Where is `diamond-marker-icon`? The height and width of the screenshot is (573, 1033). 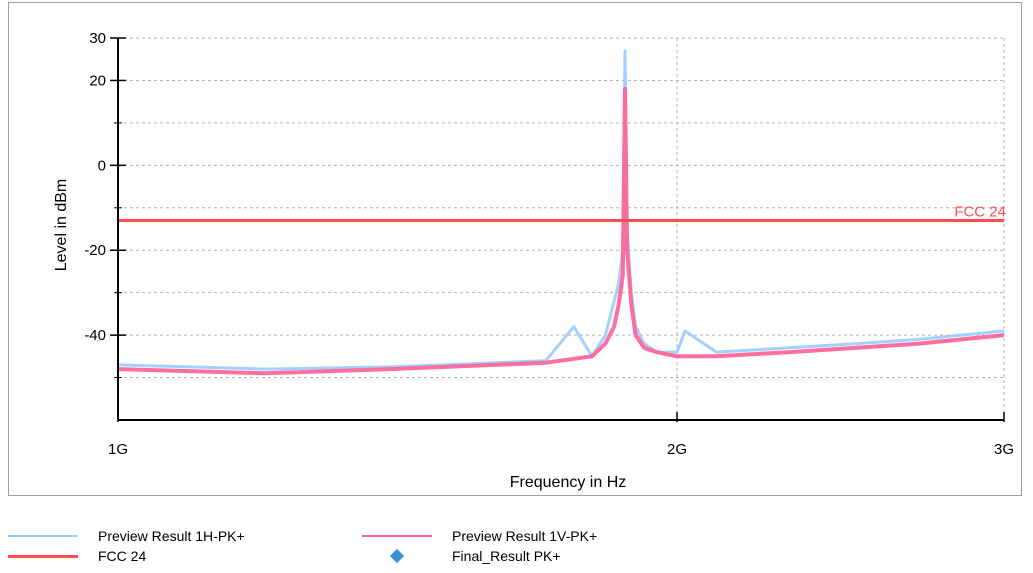
diamond-marker-icon is located at coordinates (397, 556).